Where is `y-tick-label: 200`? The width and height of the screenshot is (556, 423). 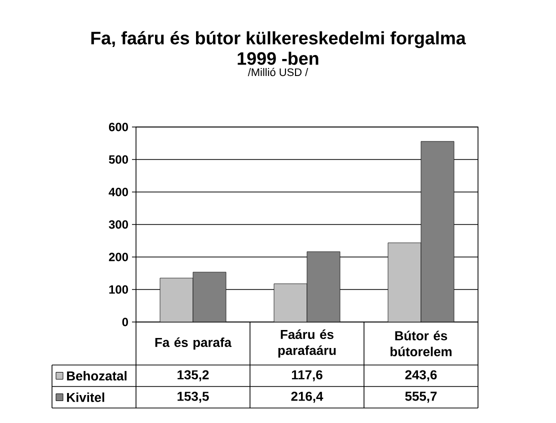
y-tick-label: 200 is located at coordinates (118, 257).